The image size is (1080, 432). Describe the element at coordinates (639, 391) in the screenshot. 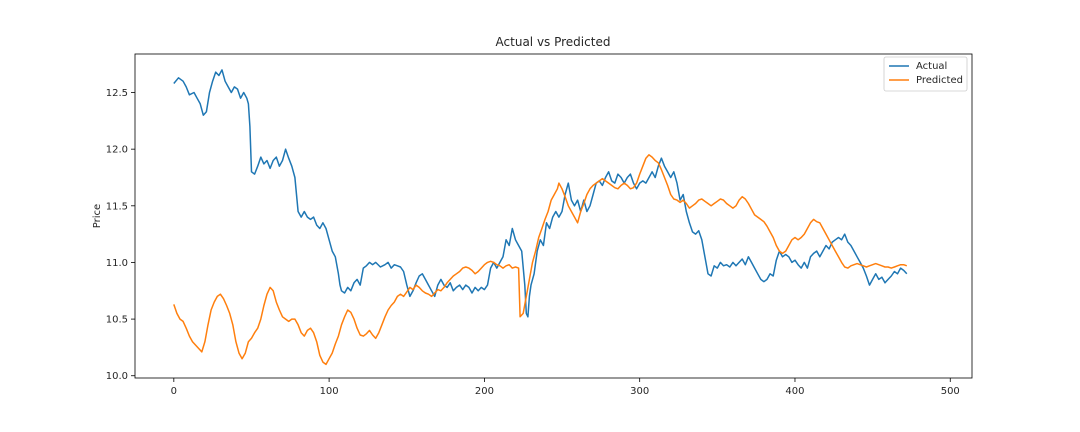

I see `x-tick-label: 300` at that location.